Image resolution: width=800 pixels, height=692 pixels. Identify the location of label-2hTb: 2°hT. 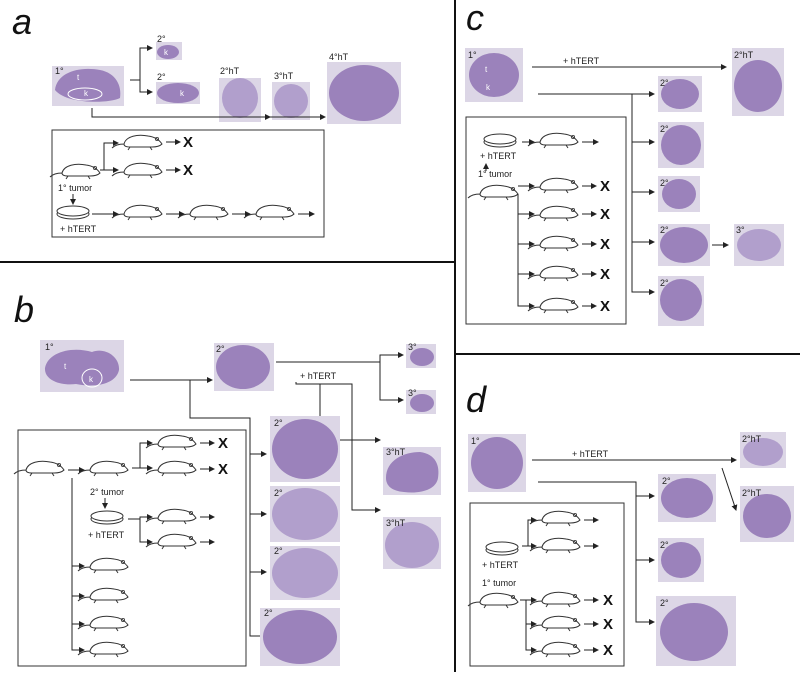
(752, 493).